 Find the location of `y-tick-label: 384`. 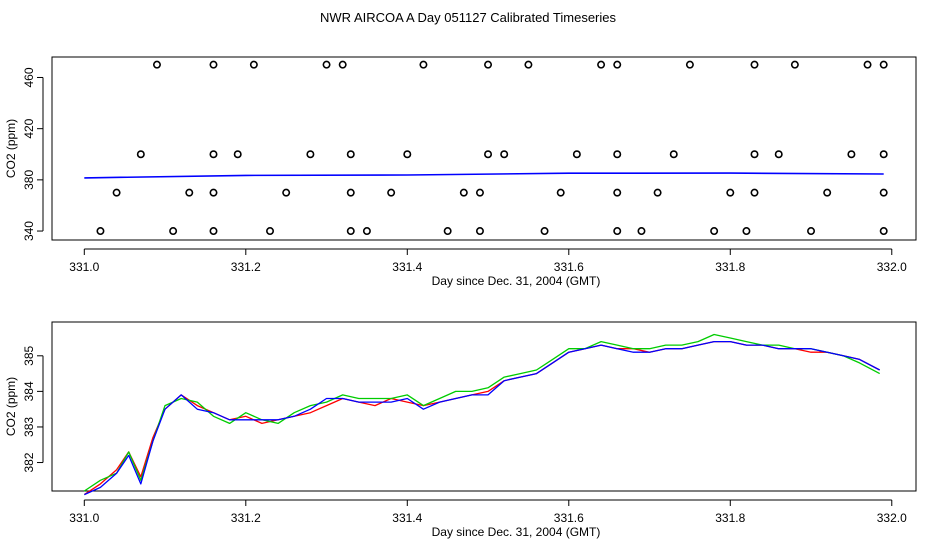

y-tick-label: 384 is located at coordinates (29, 391).